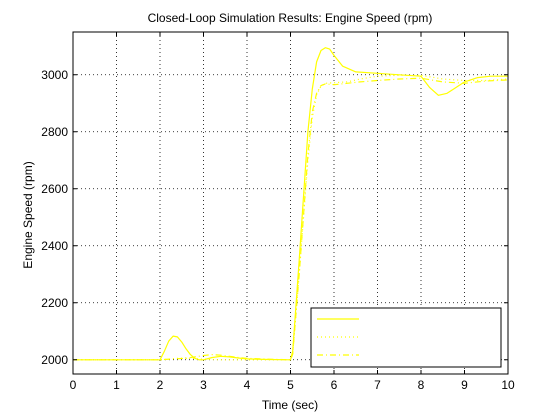  What do you see at coordinates (247, 385) in the screenshot?
I see `x-tick-label: 4` at bounding box center [247, 385].